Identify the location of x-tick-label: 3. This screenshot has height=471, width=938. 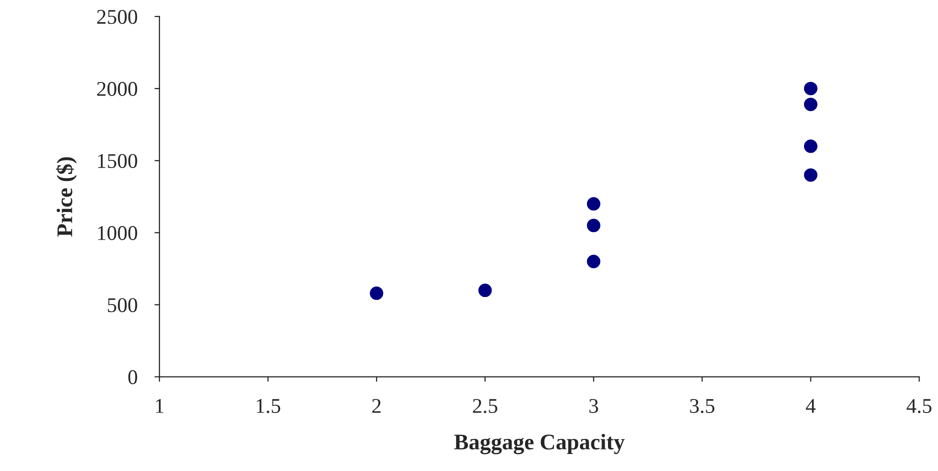
(593, 405).